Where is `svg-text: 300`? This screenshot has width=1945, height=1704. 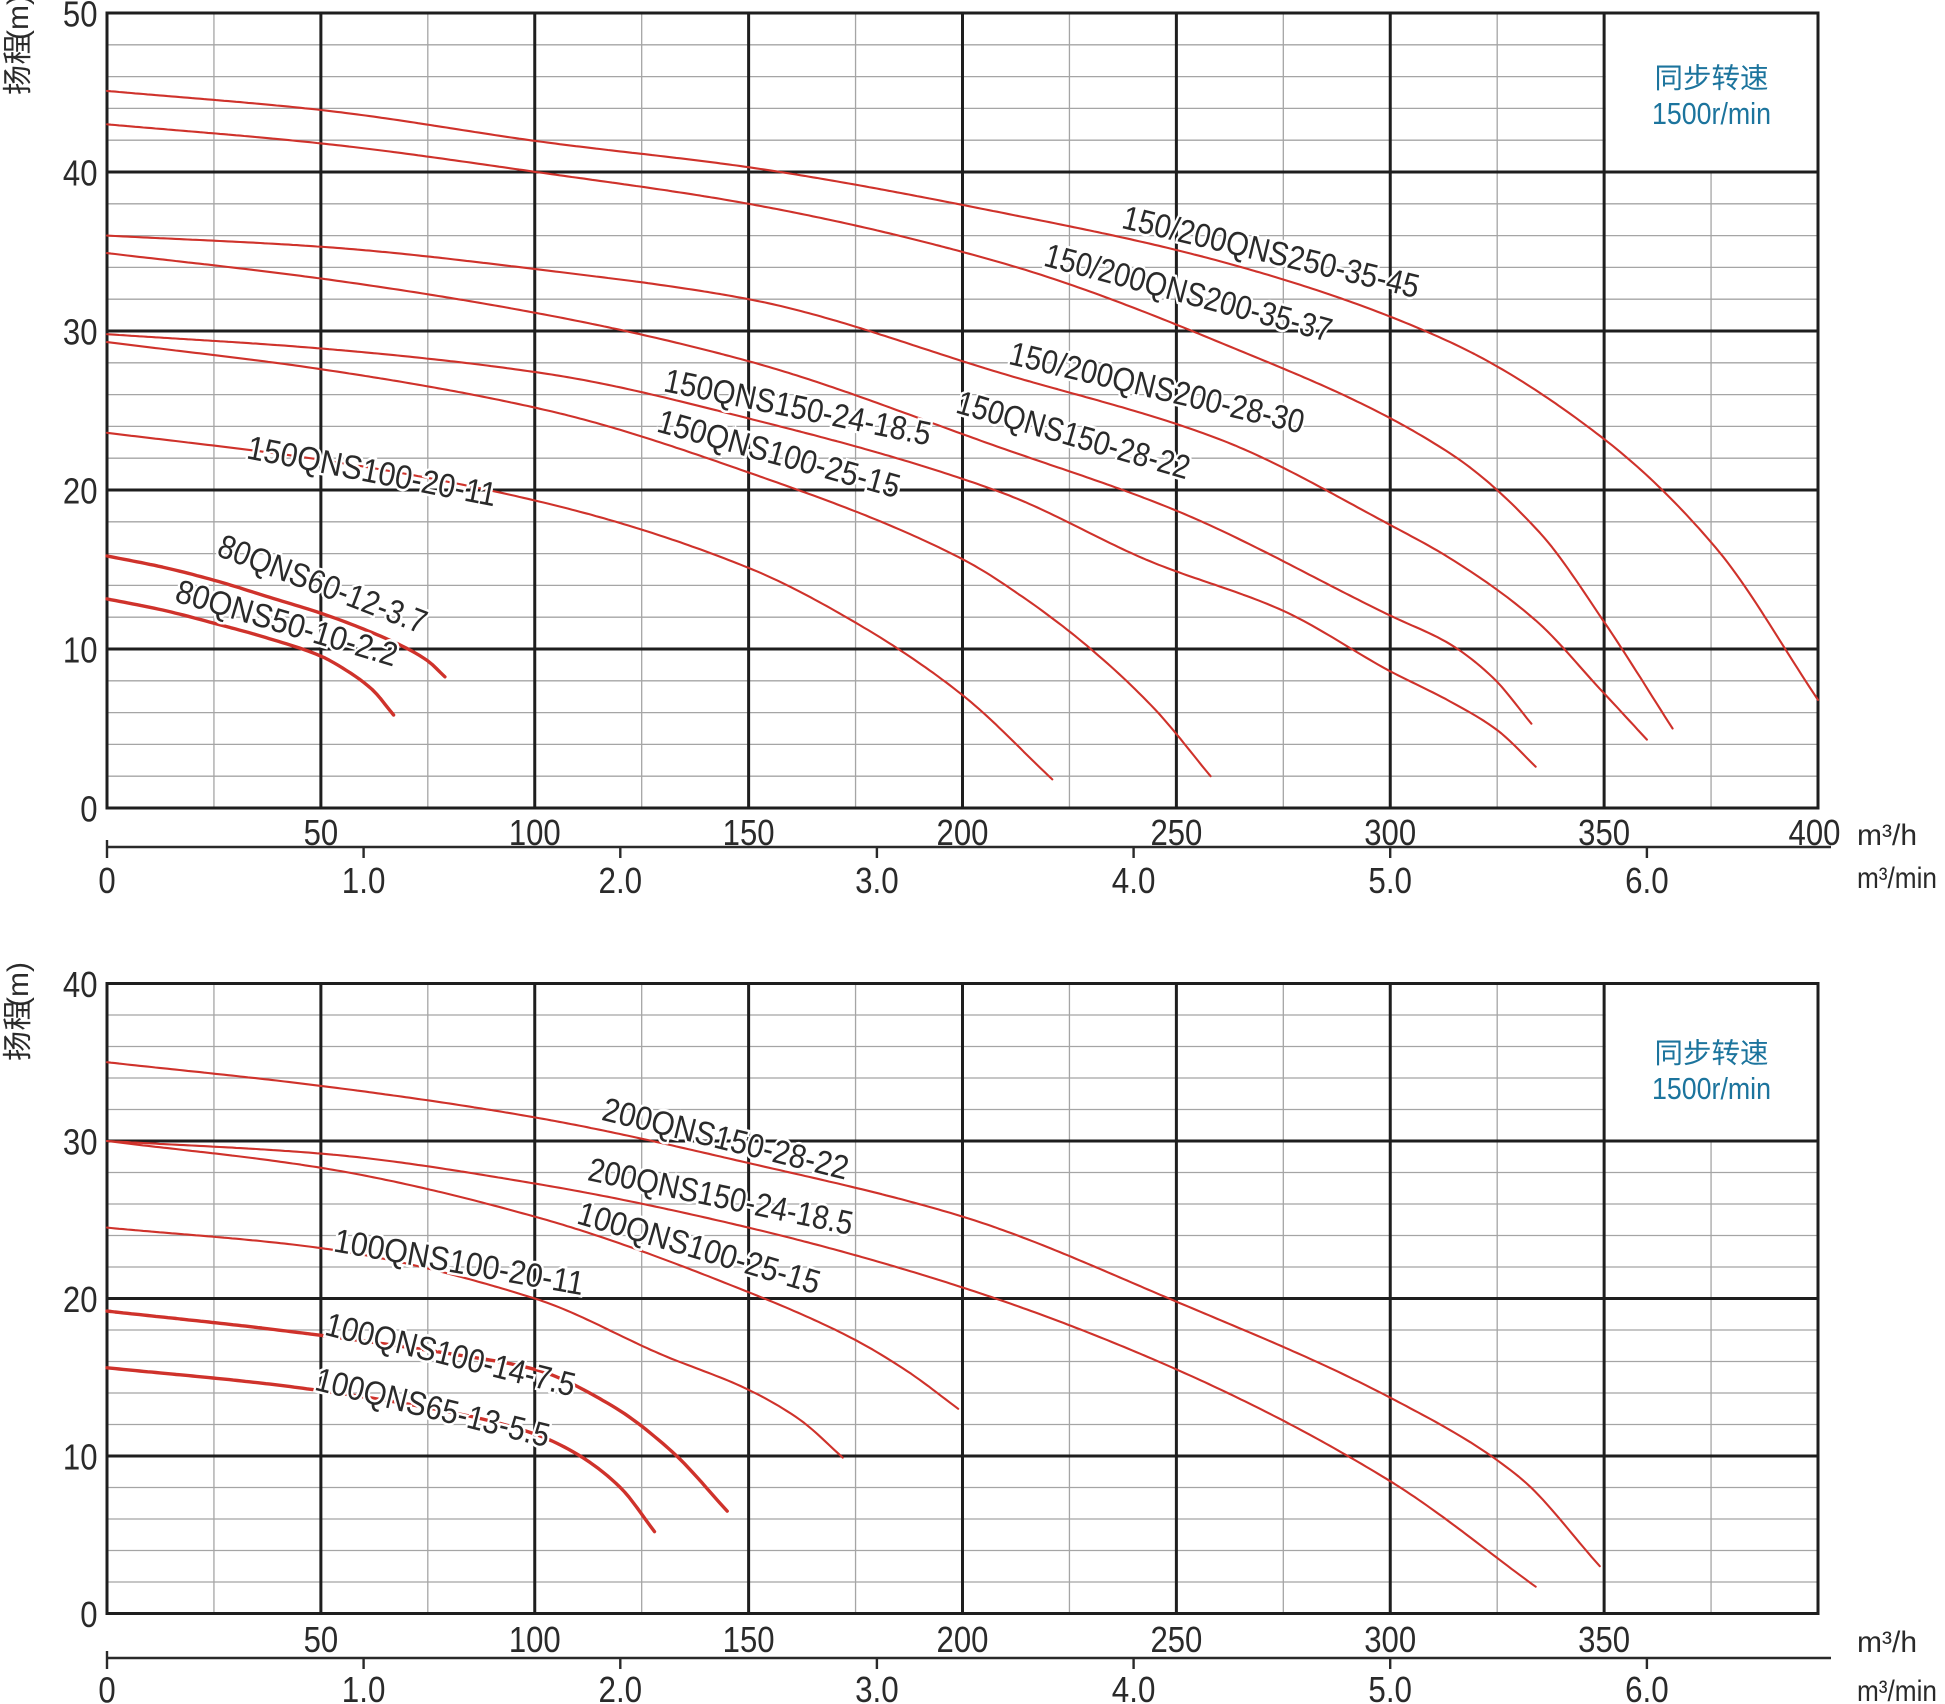
svg-text: 300 is located at coordinates (1390, 1639).